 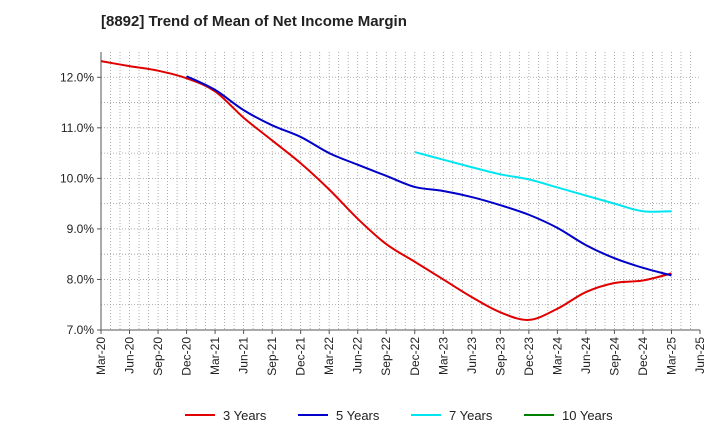 I want to click on series-line-7-years, so click(x=543, y=182).